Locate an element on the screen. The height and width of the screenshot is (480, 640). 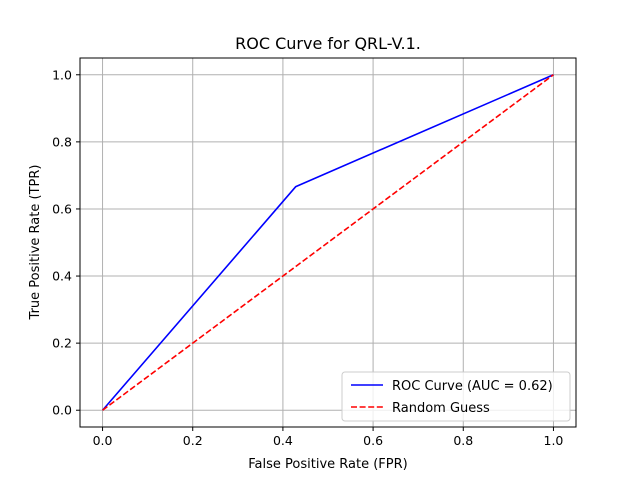
x-tick-label: 0.0 is located at coordinates (103, 440).